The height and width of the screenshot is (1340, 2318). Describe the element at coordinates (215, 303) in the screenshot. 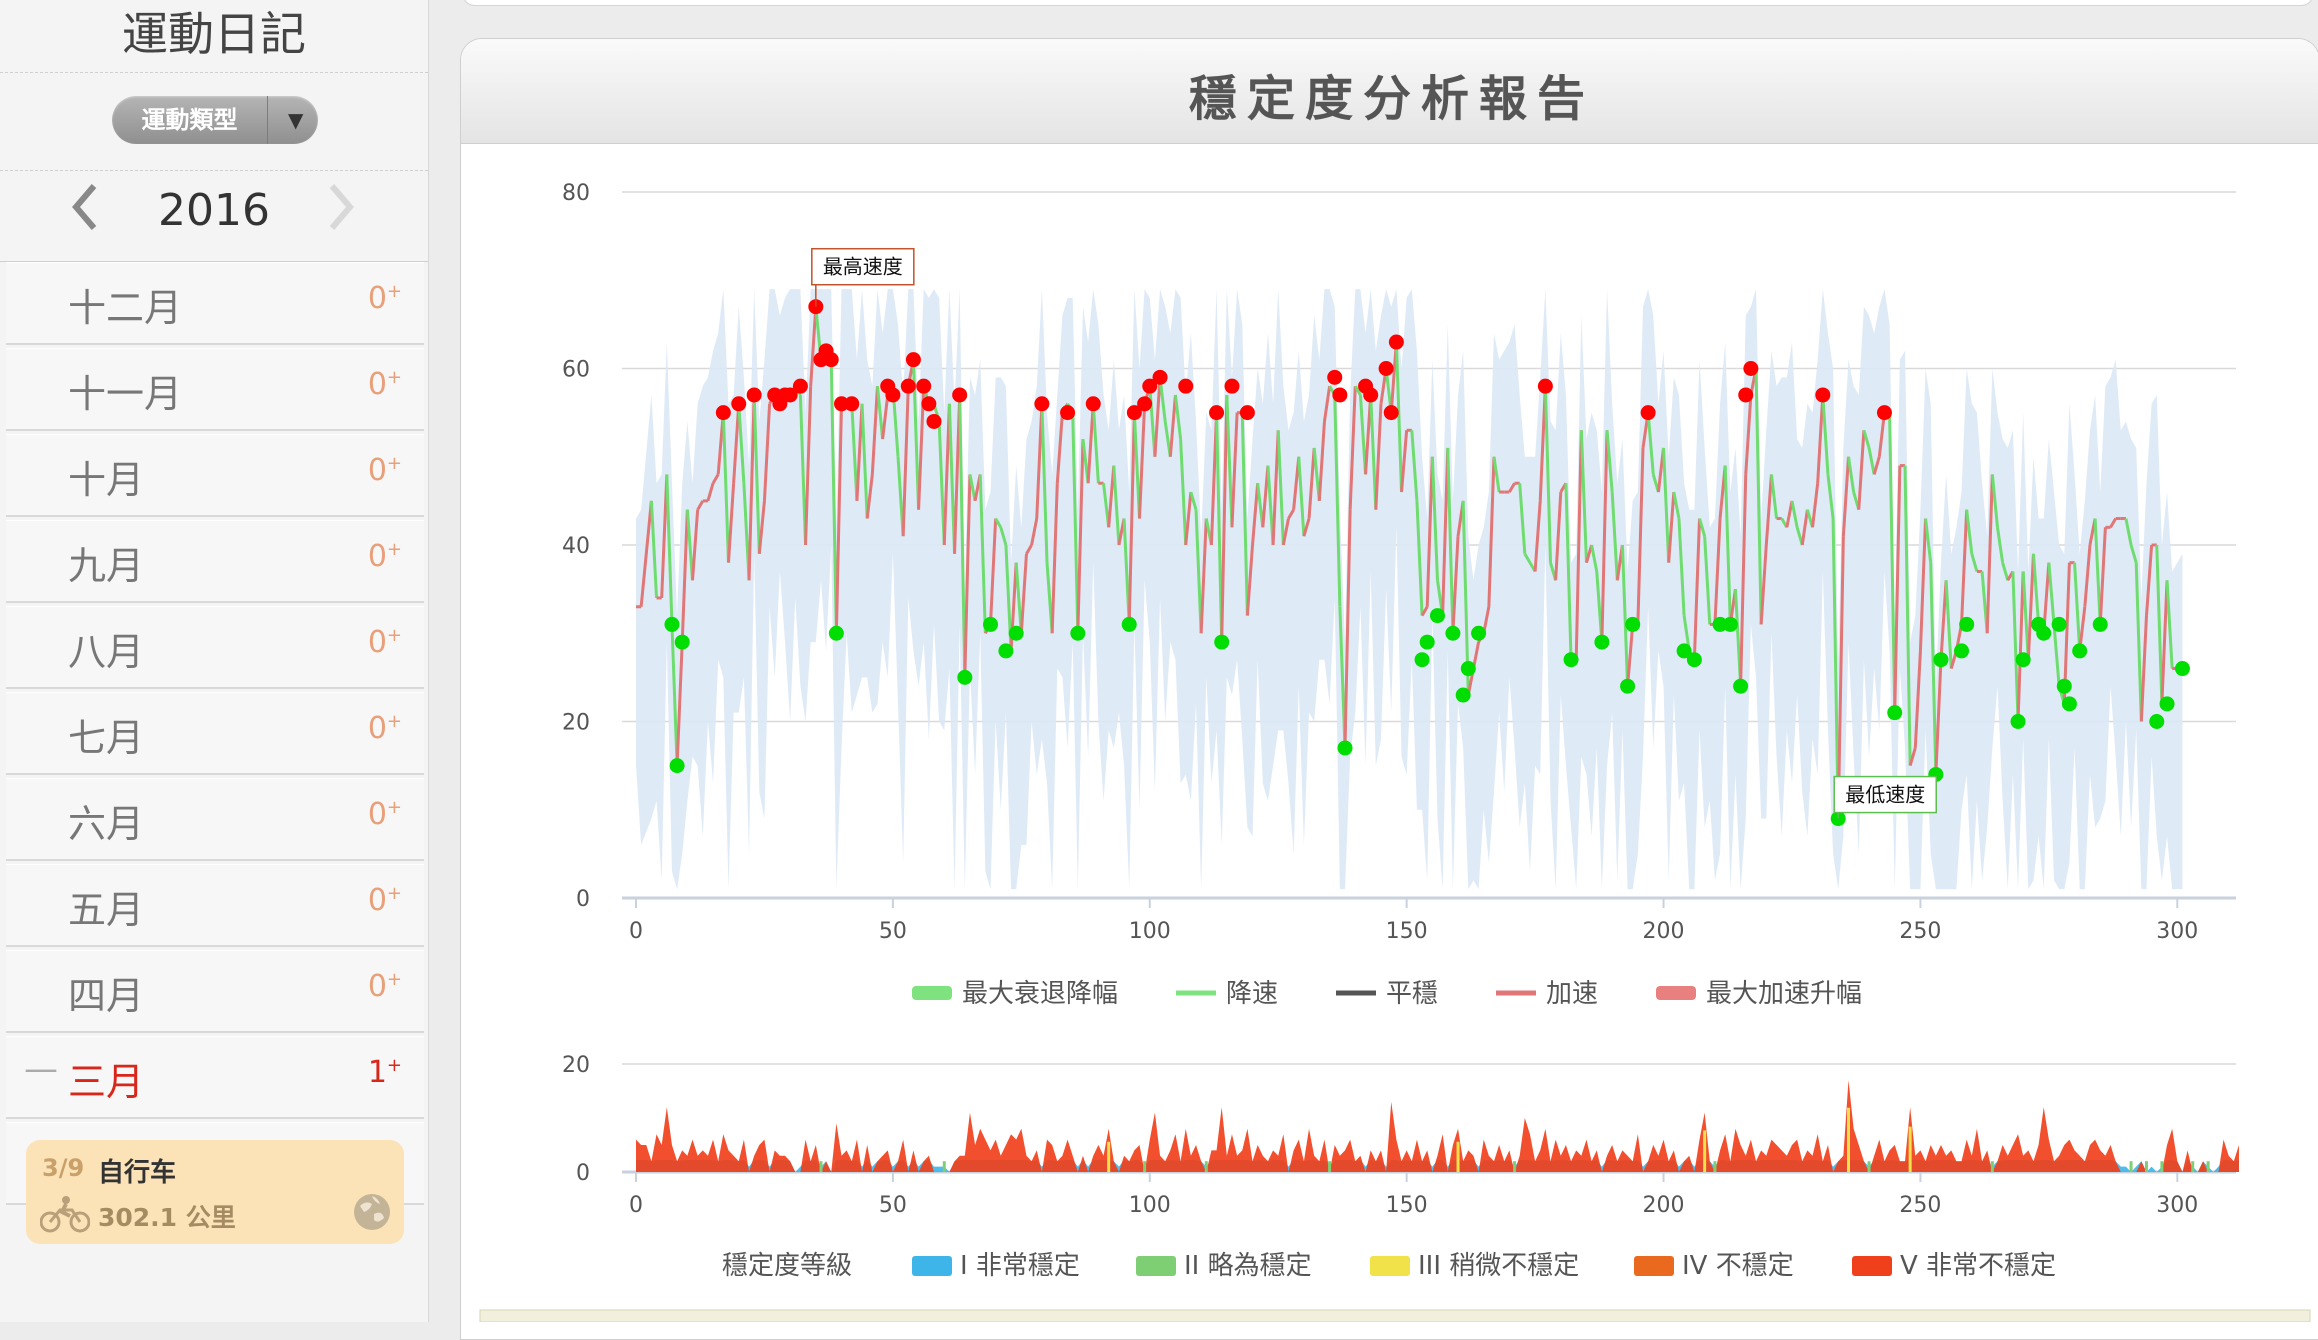

I see `month-item: 十二月 0+` at that location.